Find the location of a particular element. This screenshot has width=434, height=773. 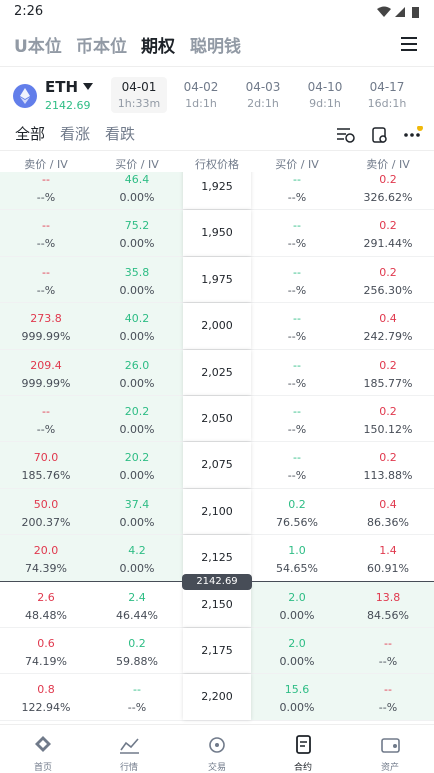

tab: U本位 is located at coordinates (38, 47).